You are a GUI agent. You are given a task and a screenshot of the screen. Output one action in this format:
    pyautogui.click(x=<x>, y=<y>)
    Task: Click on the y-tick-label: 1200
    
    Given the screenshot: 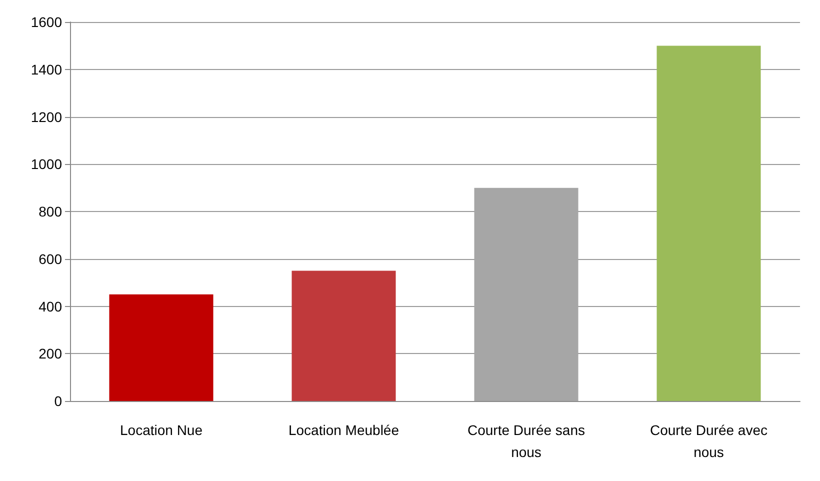 What is the action you would take?
    pyautogui.click(x=46, y=116)
    